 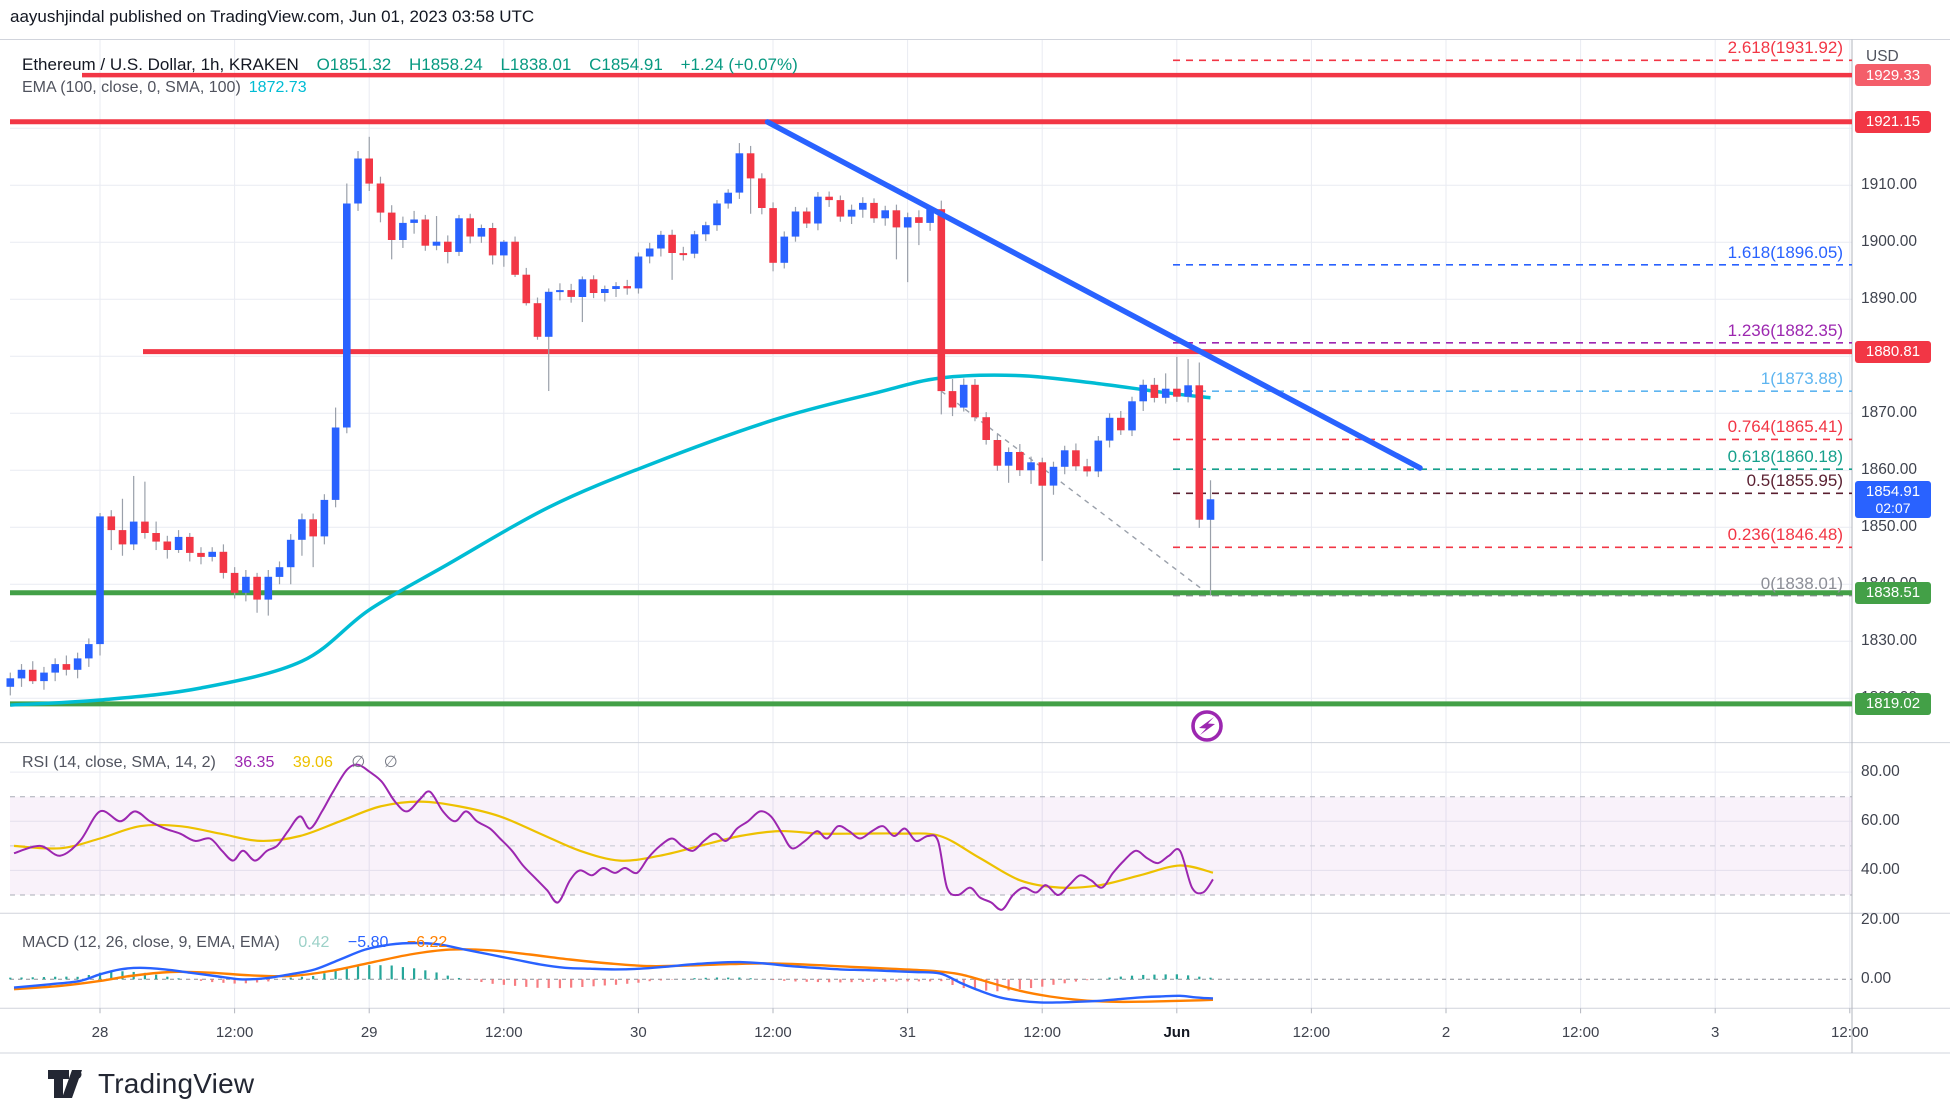 I want to click on time-axis-label: 29, so click(x=369, y=1032).